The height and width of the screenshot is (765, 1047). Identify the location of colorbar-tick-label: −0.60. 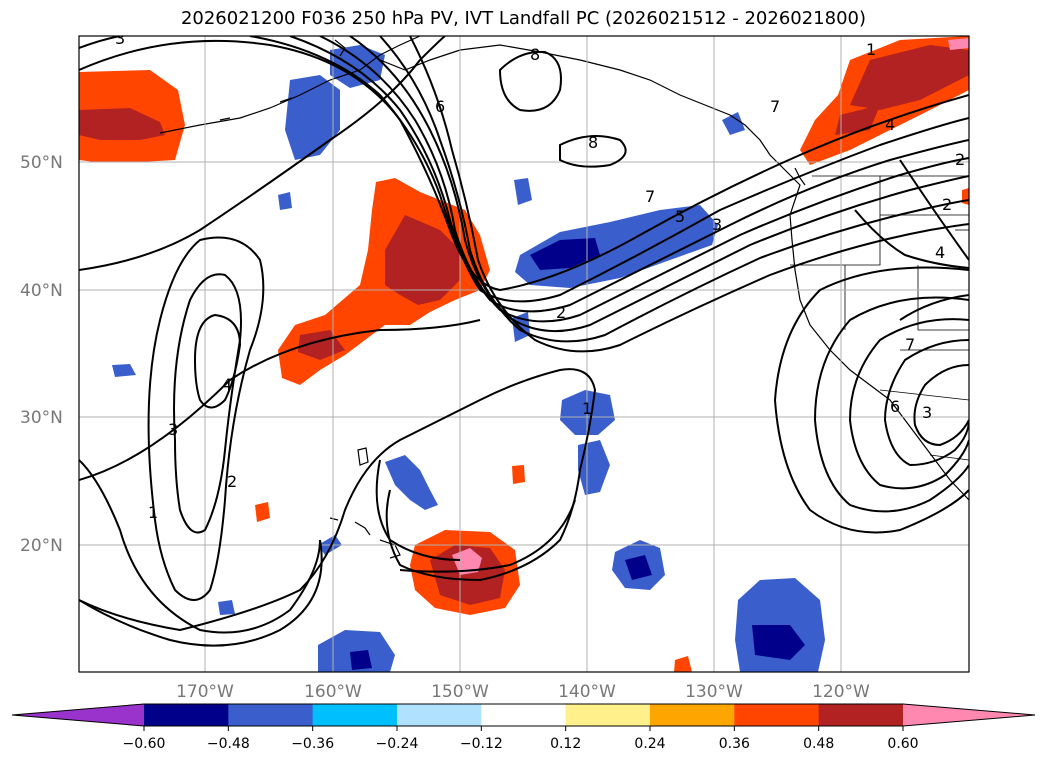
(144, 744).